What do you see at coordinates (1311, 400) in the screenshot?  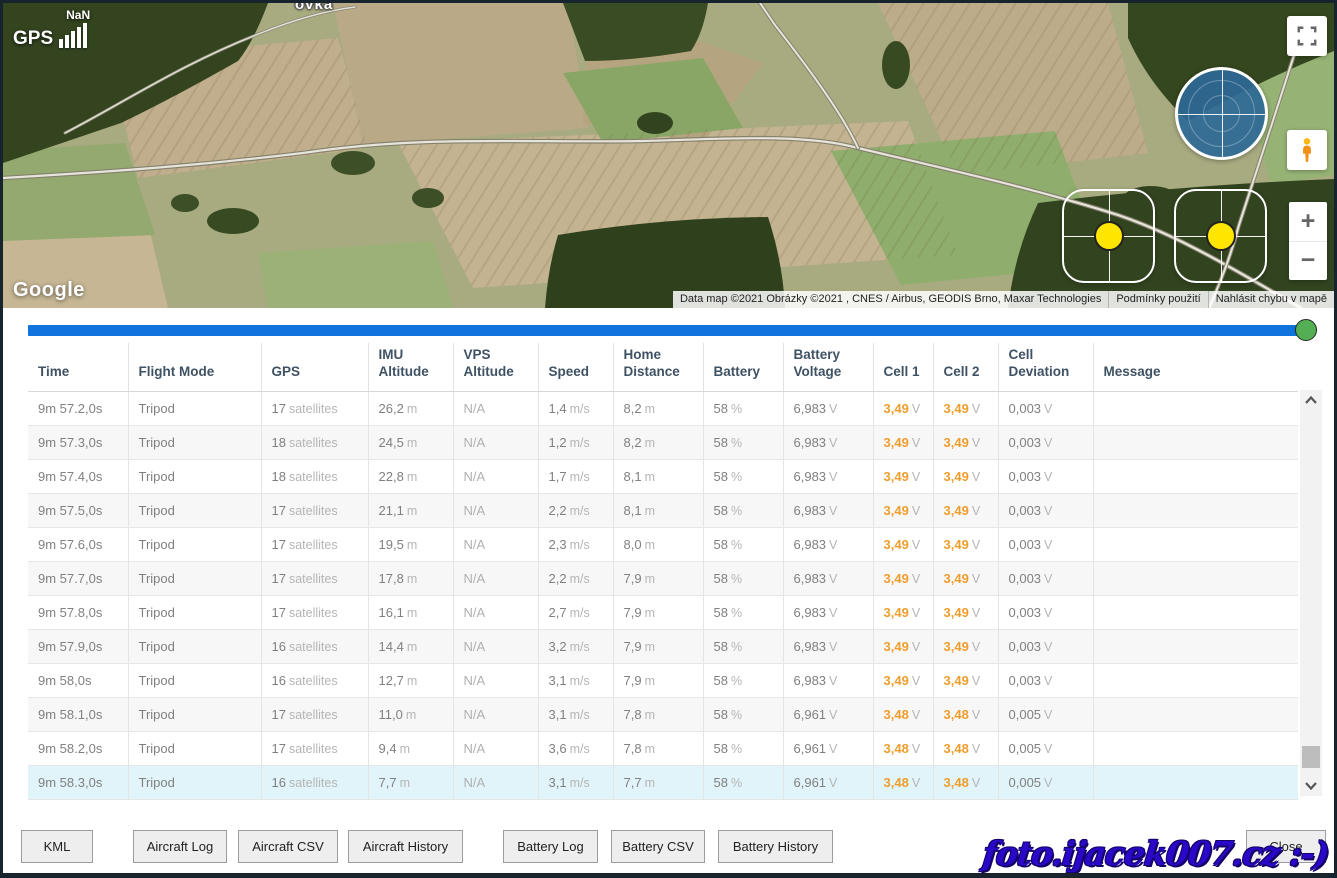 I see `scroll-up-button` at bounding box center [1311, 400].